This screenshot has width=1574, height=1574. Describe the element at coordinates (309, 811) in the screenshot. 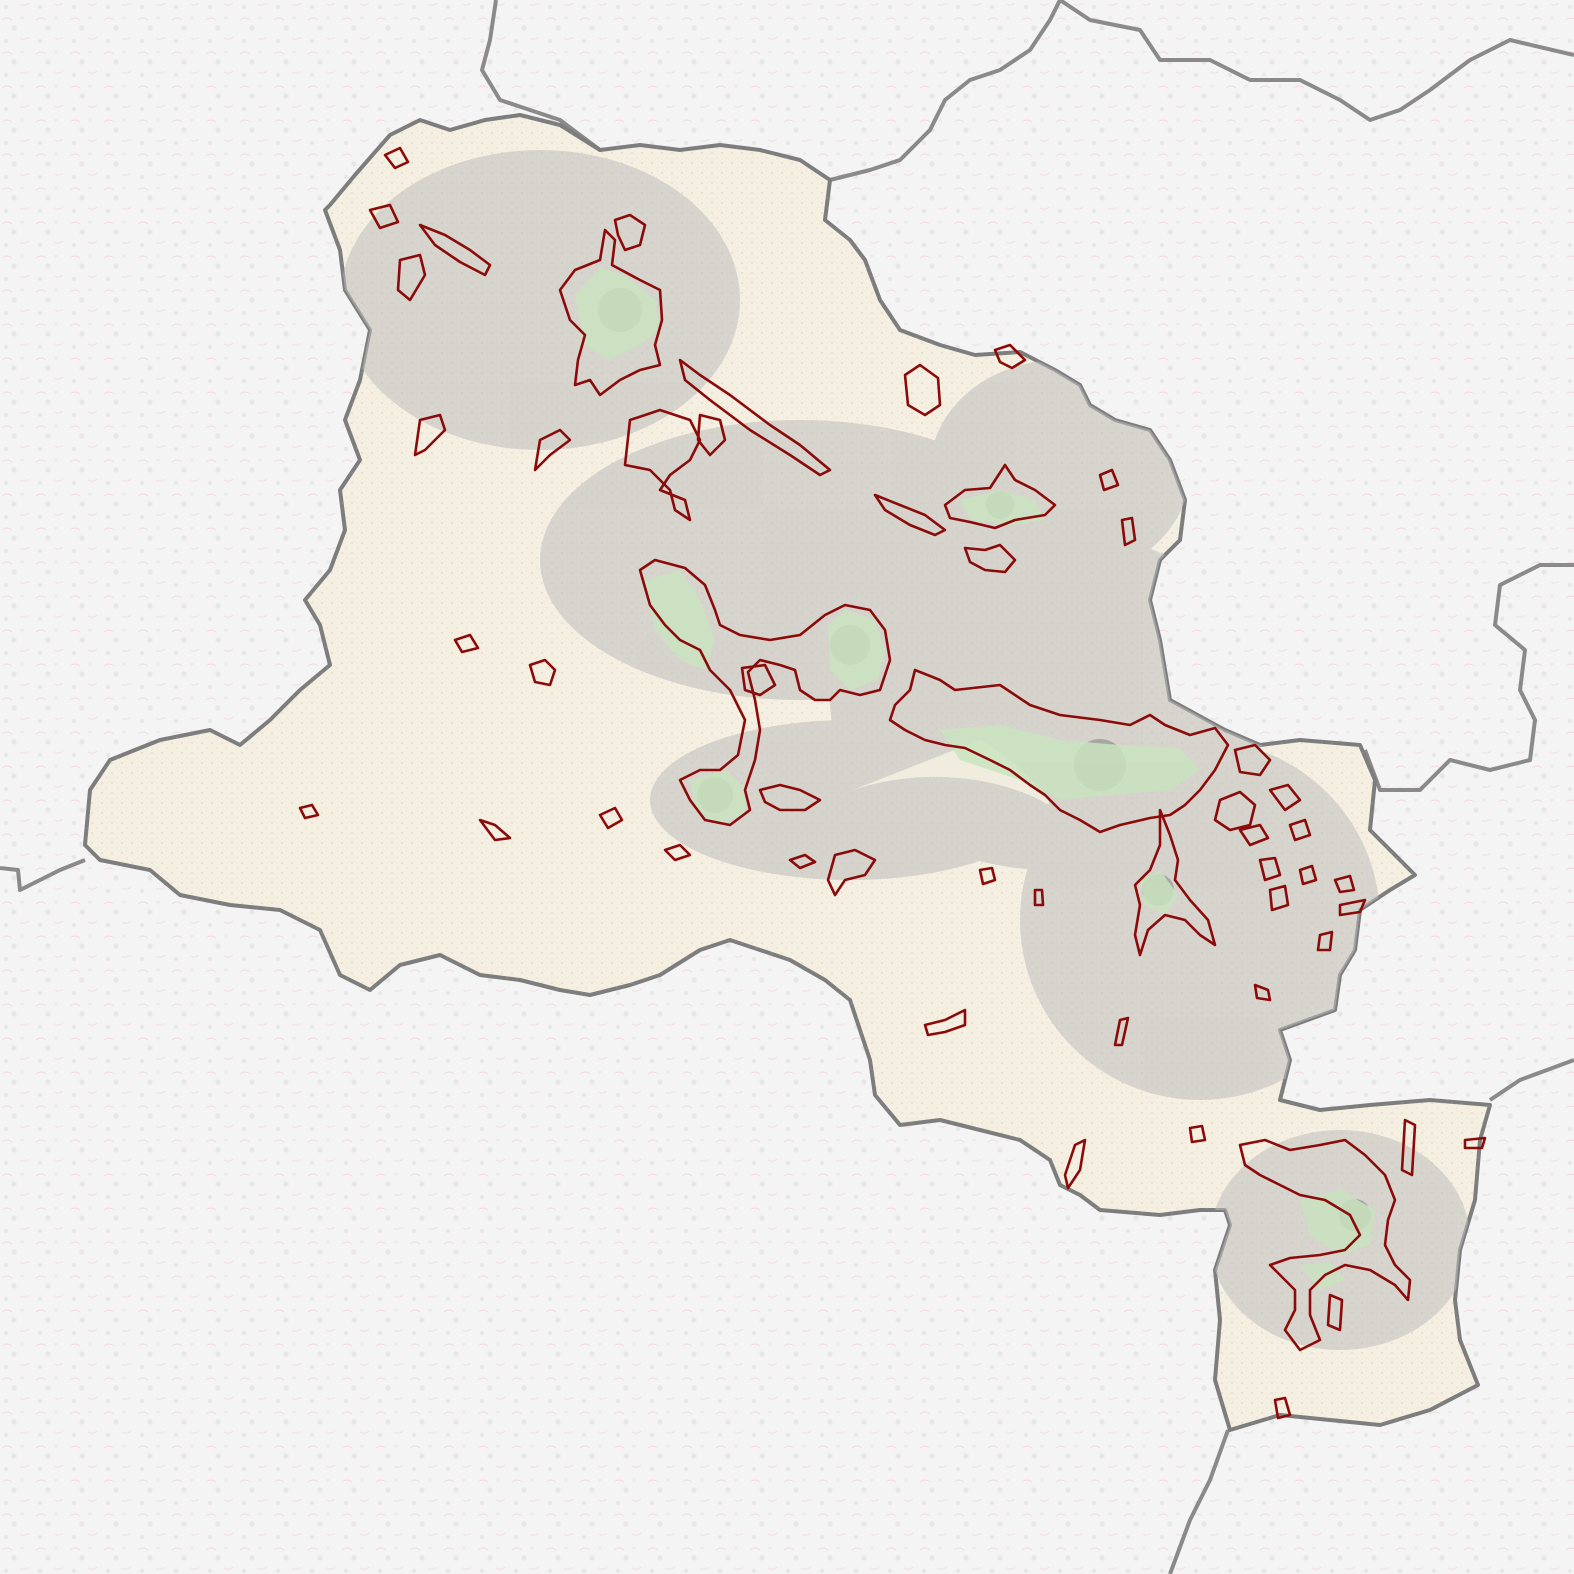

I see `cluster-south-f` at that location.